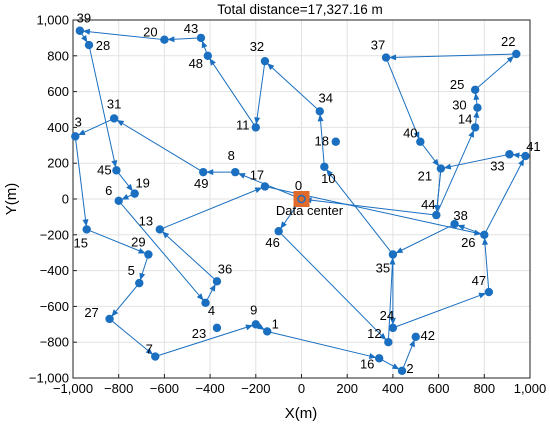 The image size is (550, 430). Describe the element at coordinates (272, 242) in the screenshot. I see `node-label: 46` at that location.